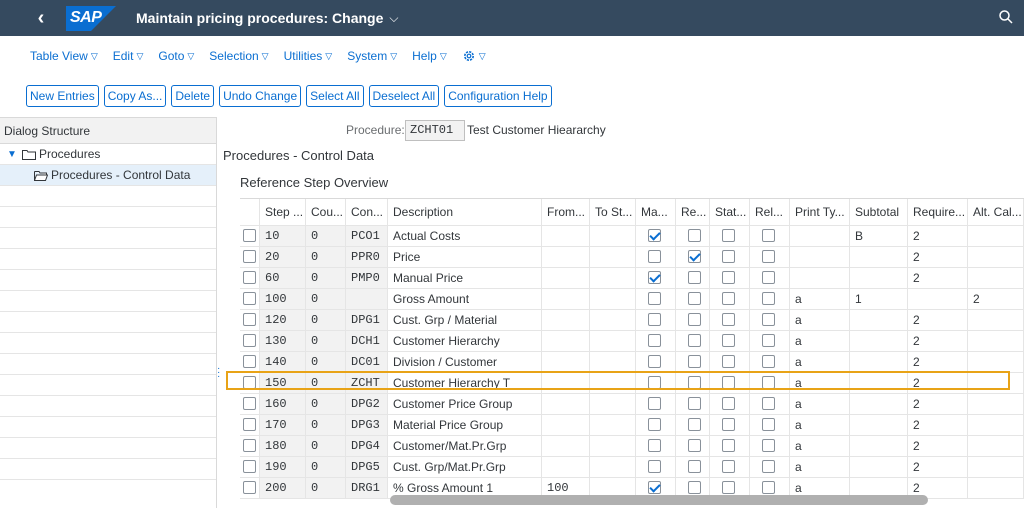  Describe the element at coordinates (879, 299) in the screenshot. I see `cell-subtotal: 1` at that location.